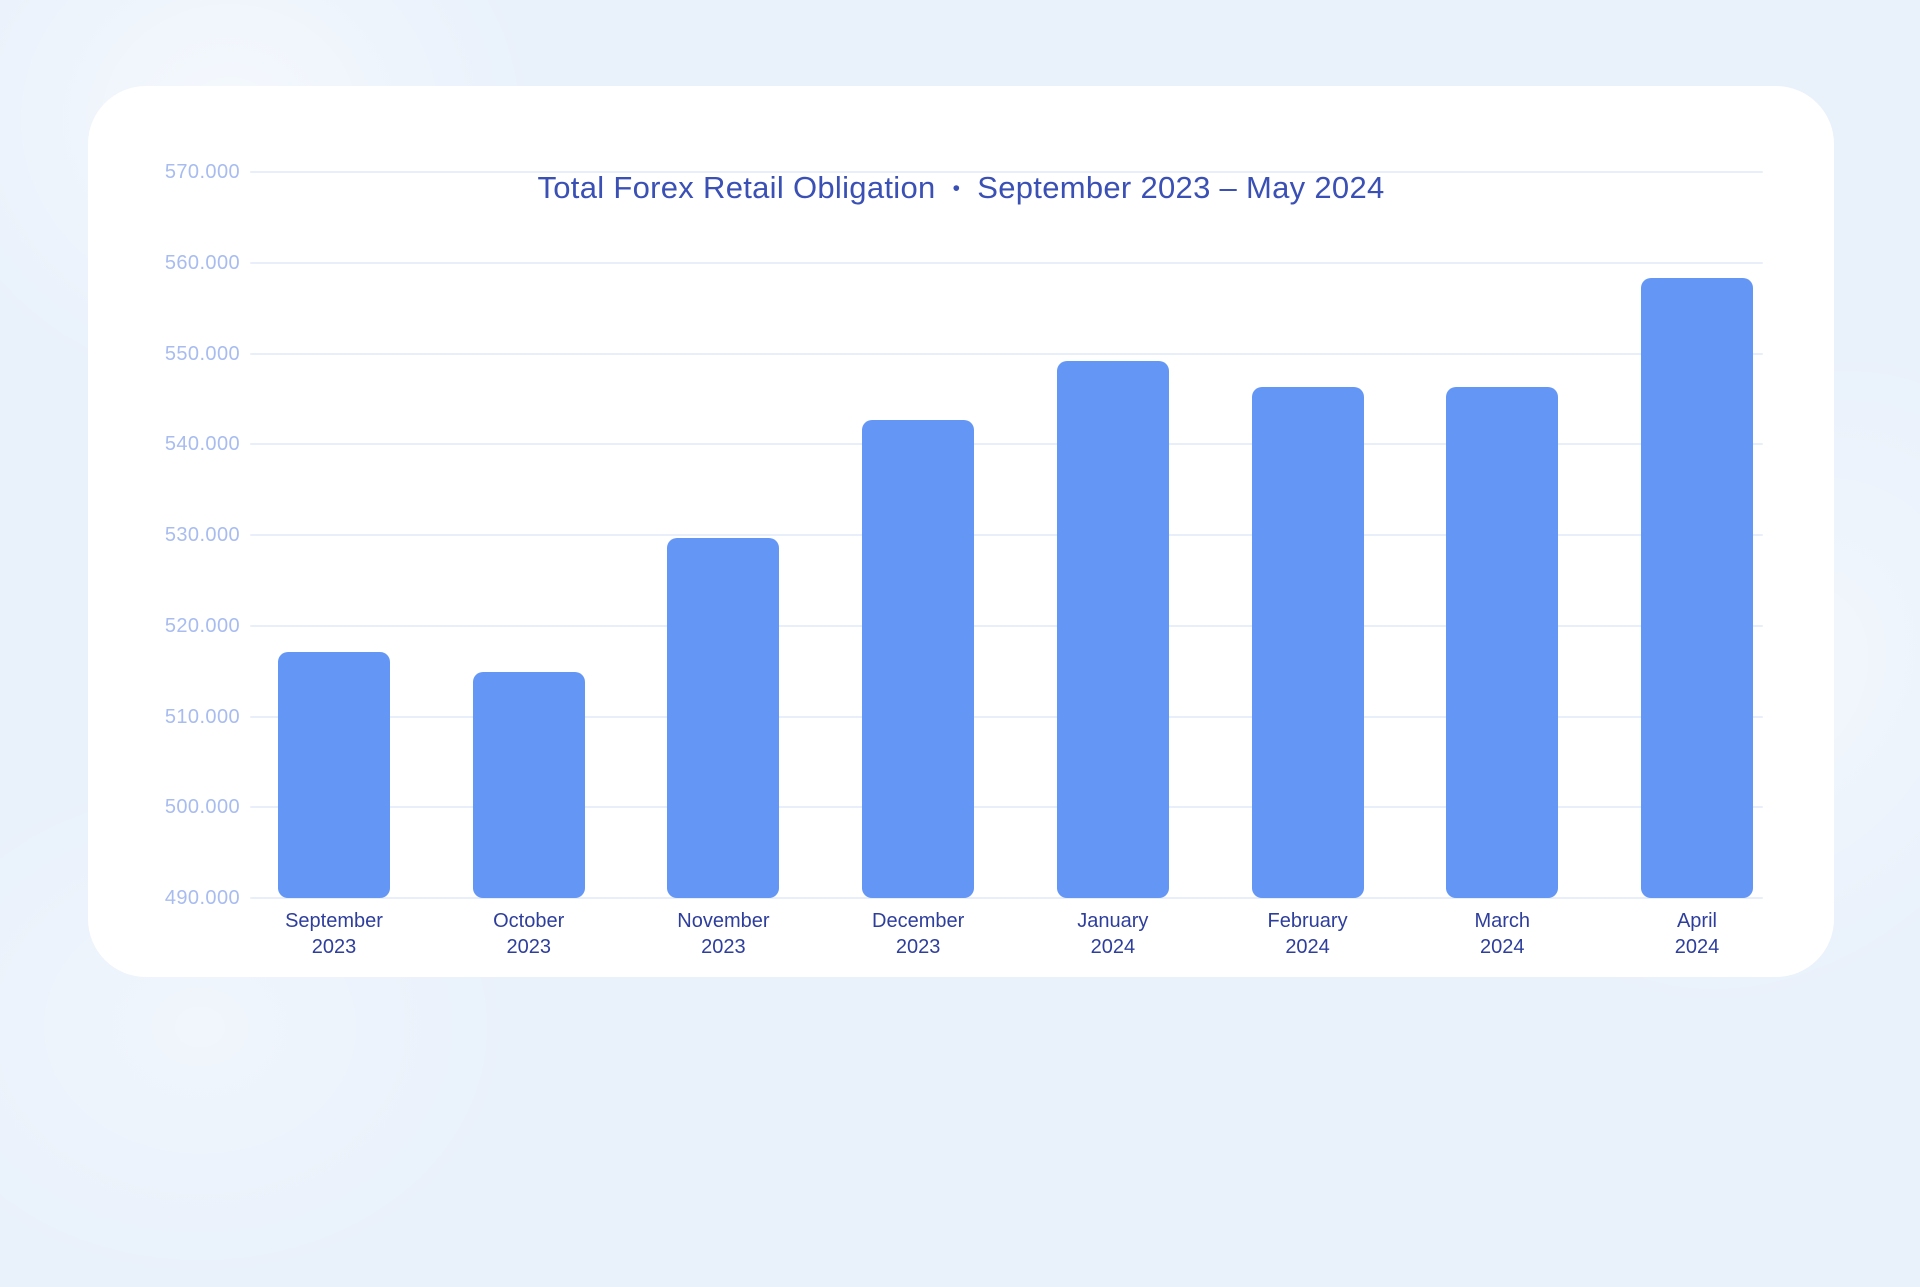 This screenshot has height=1287, width=1920. Describe the element at coordinates (1006, 444) in the screenshot. I see `gridline-540.000` at that location.